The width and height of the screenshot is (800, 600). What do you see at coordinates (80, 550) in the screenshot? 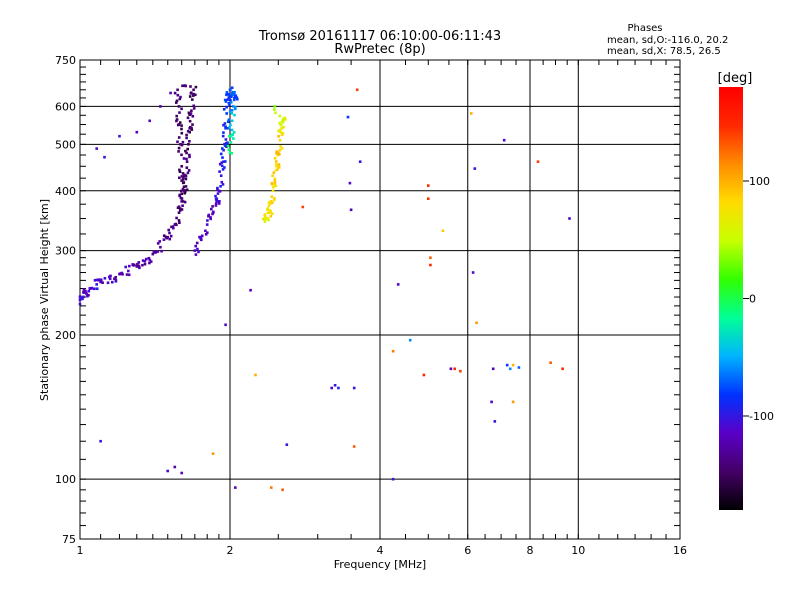
I see `x-tick-label: 1` at bounding box center [80, 550].